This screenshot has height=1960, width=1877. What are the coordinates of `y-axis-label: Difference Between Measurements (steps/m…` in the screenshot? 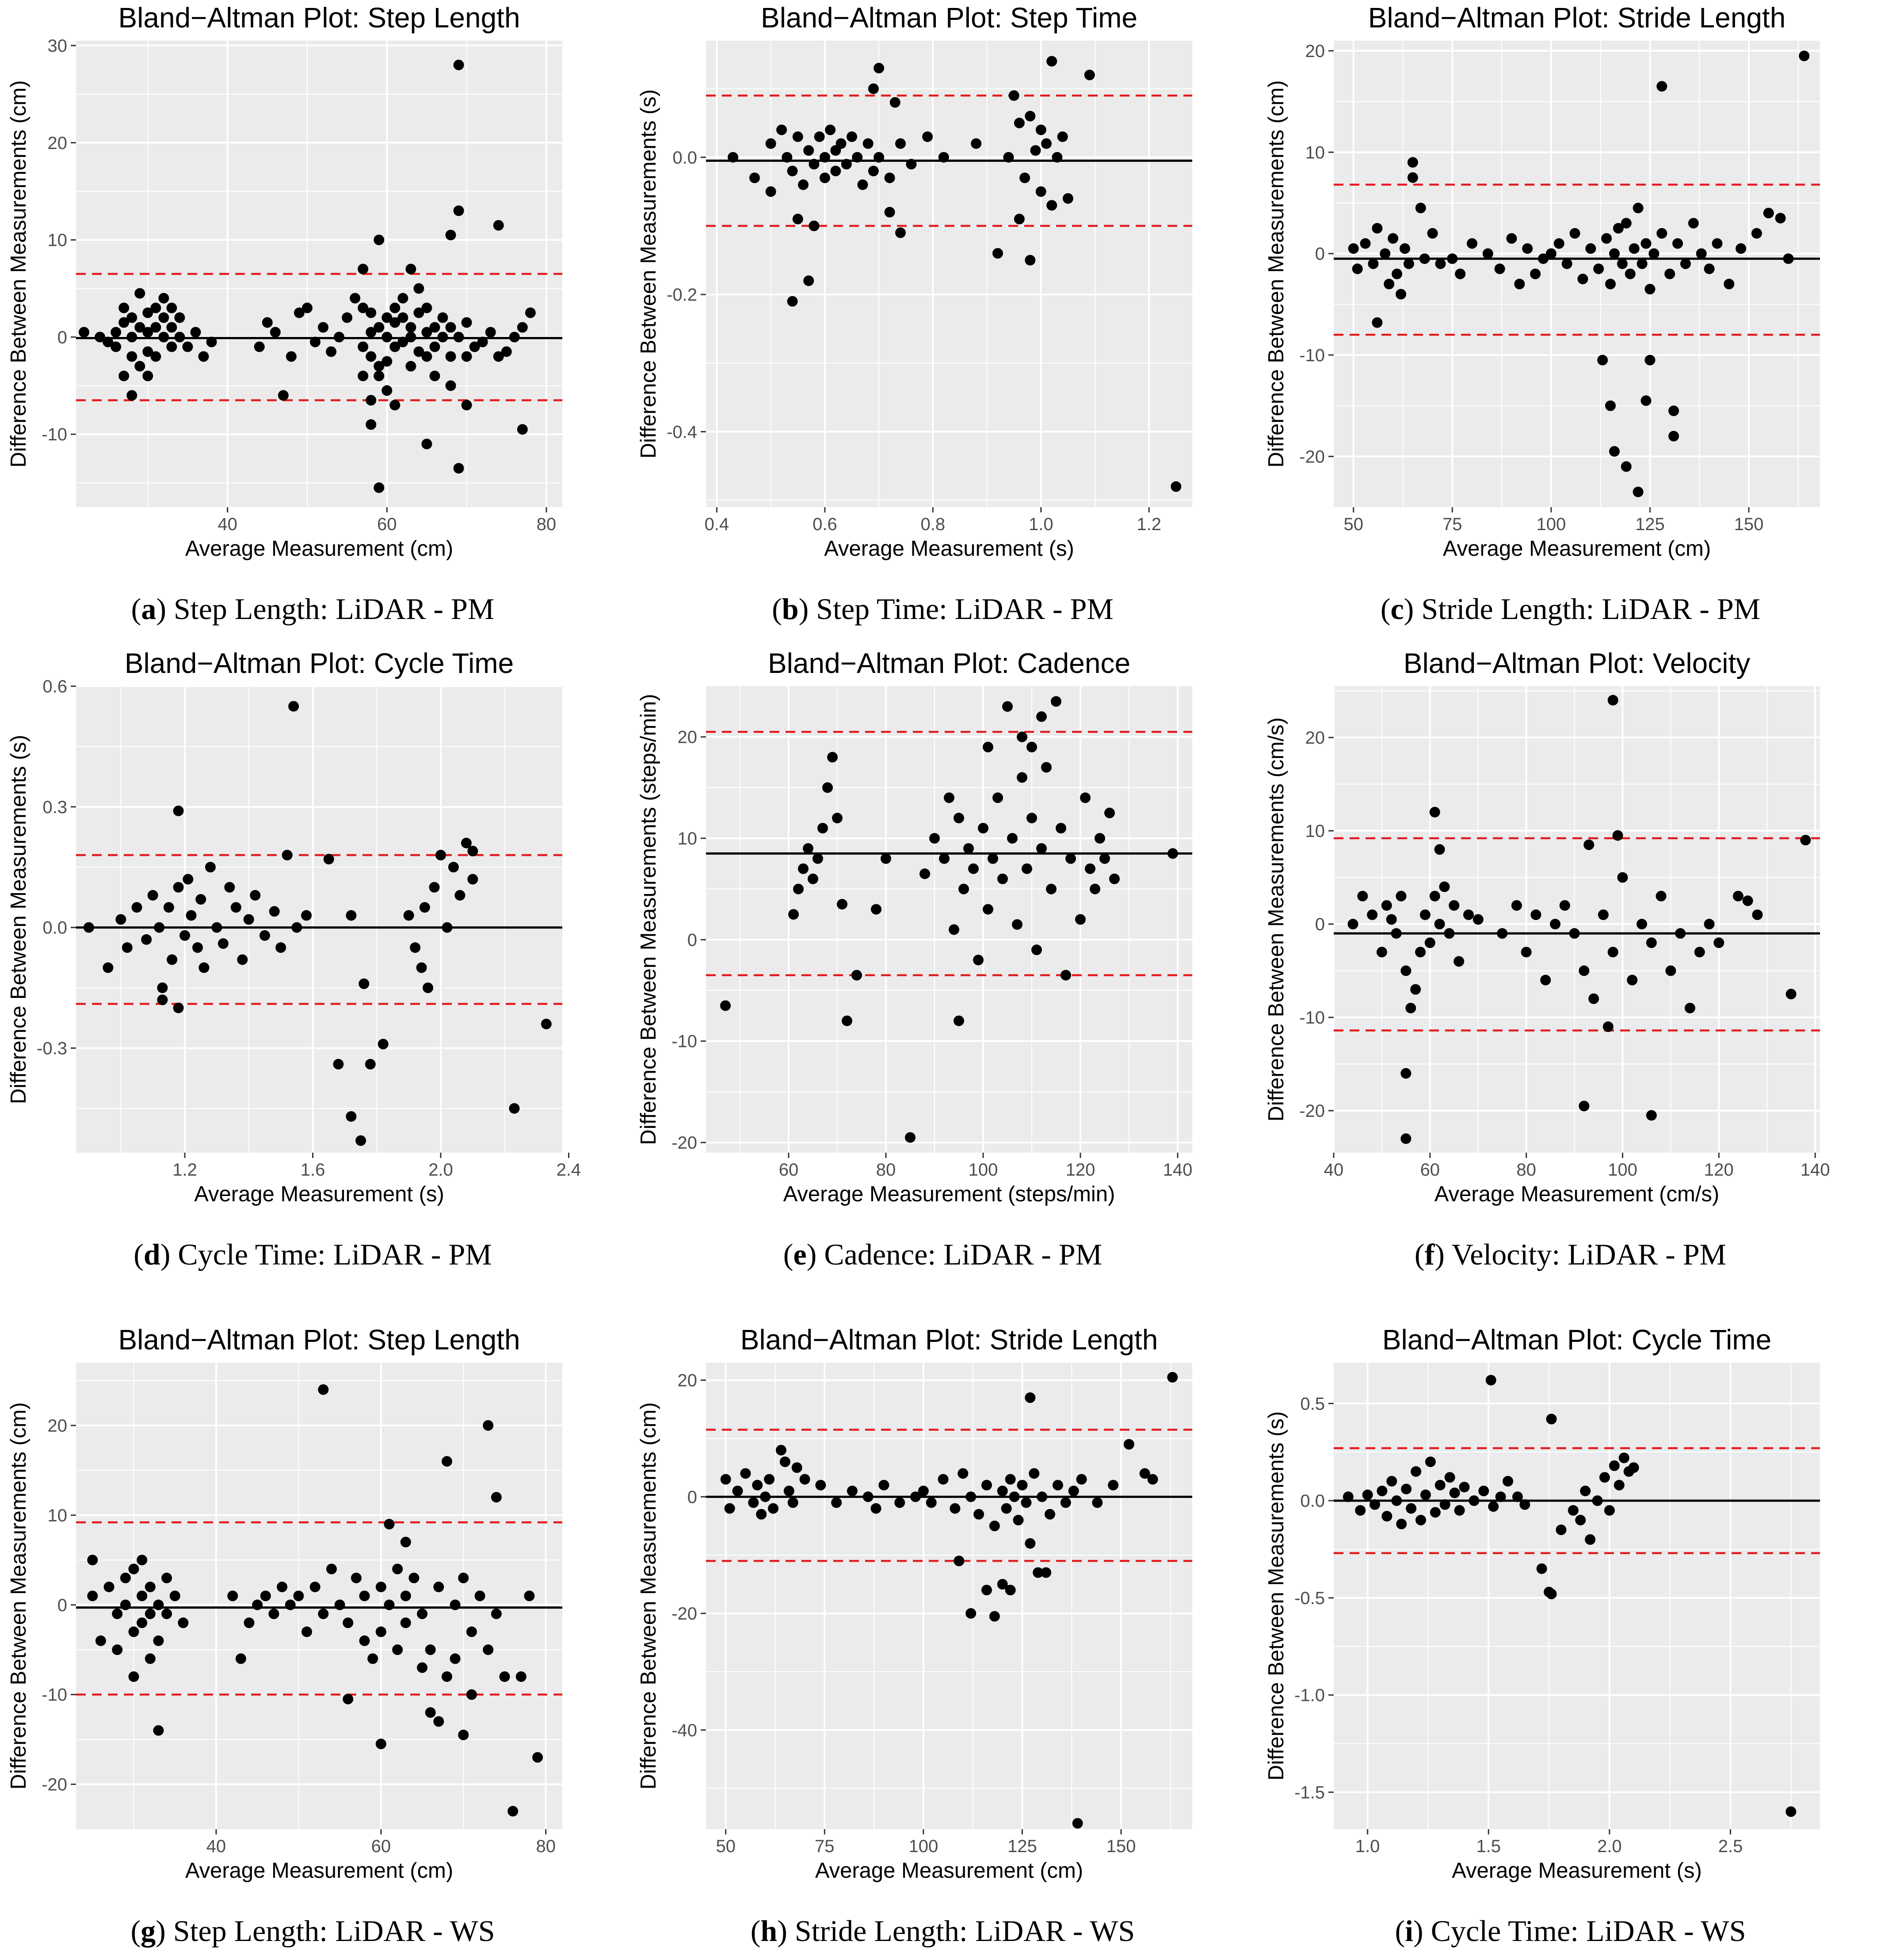 It's located at (649, 919).